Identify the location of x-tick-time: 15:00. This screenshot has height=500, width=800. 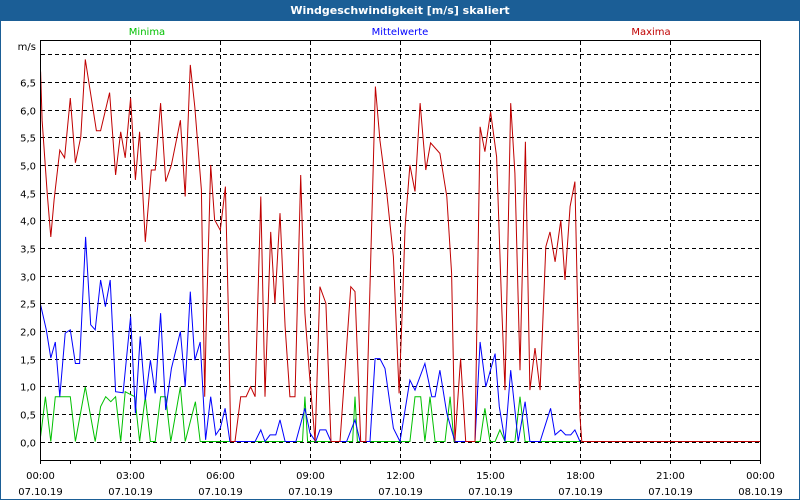
(490, 476).